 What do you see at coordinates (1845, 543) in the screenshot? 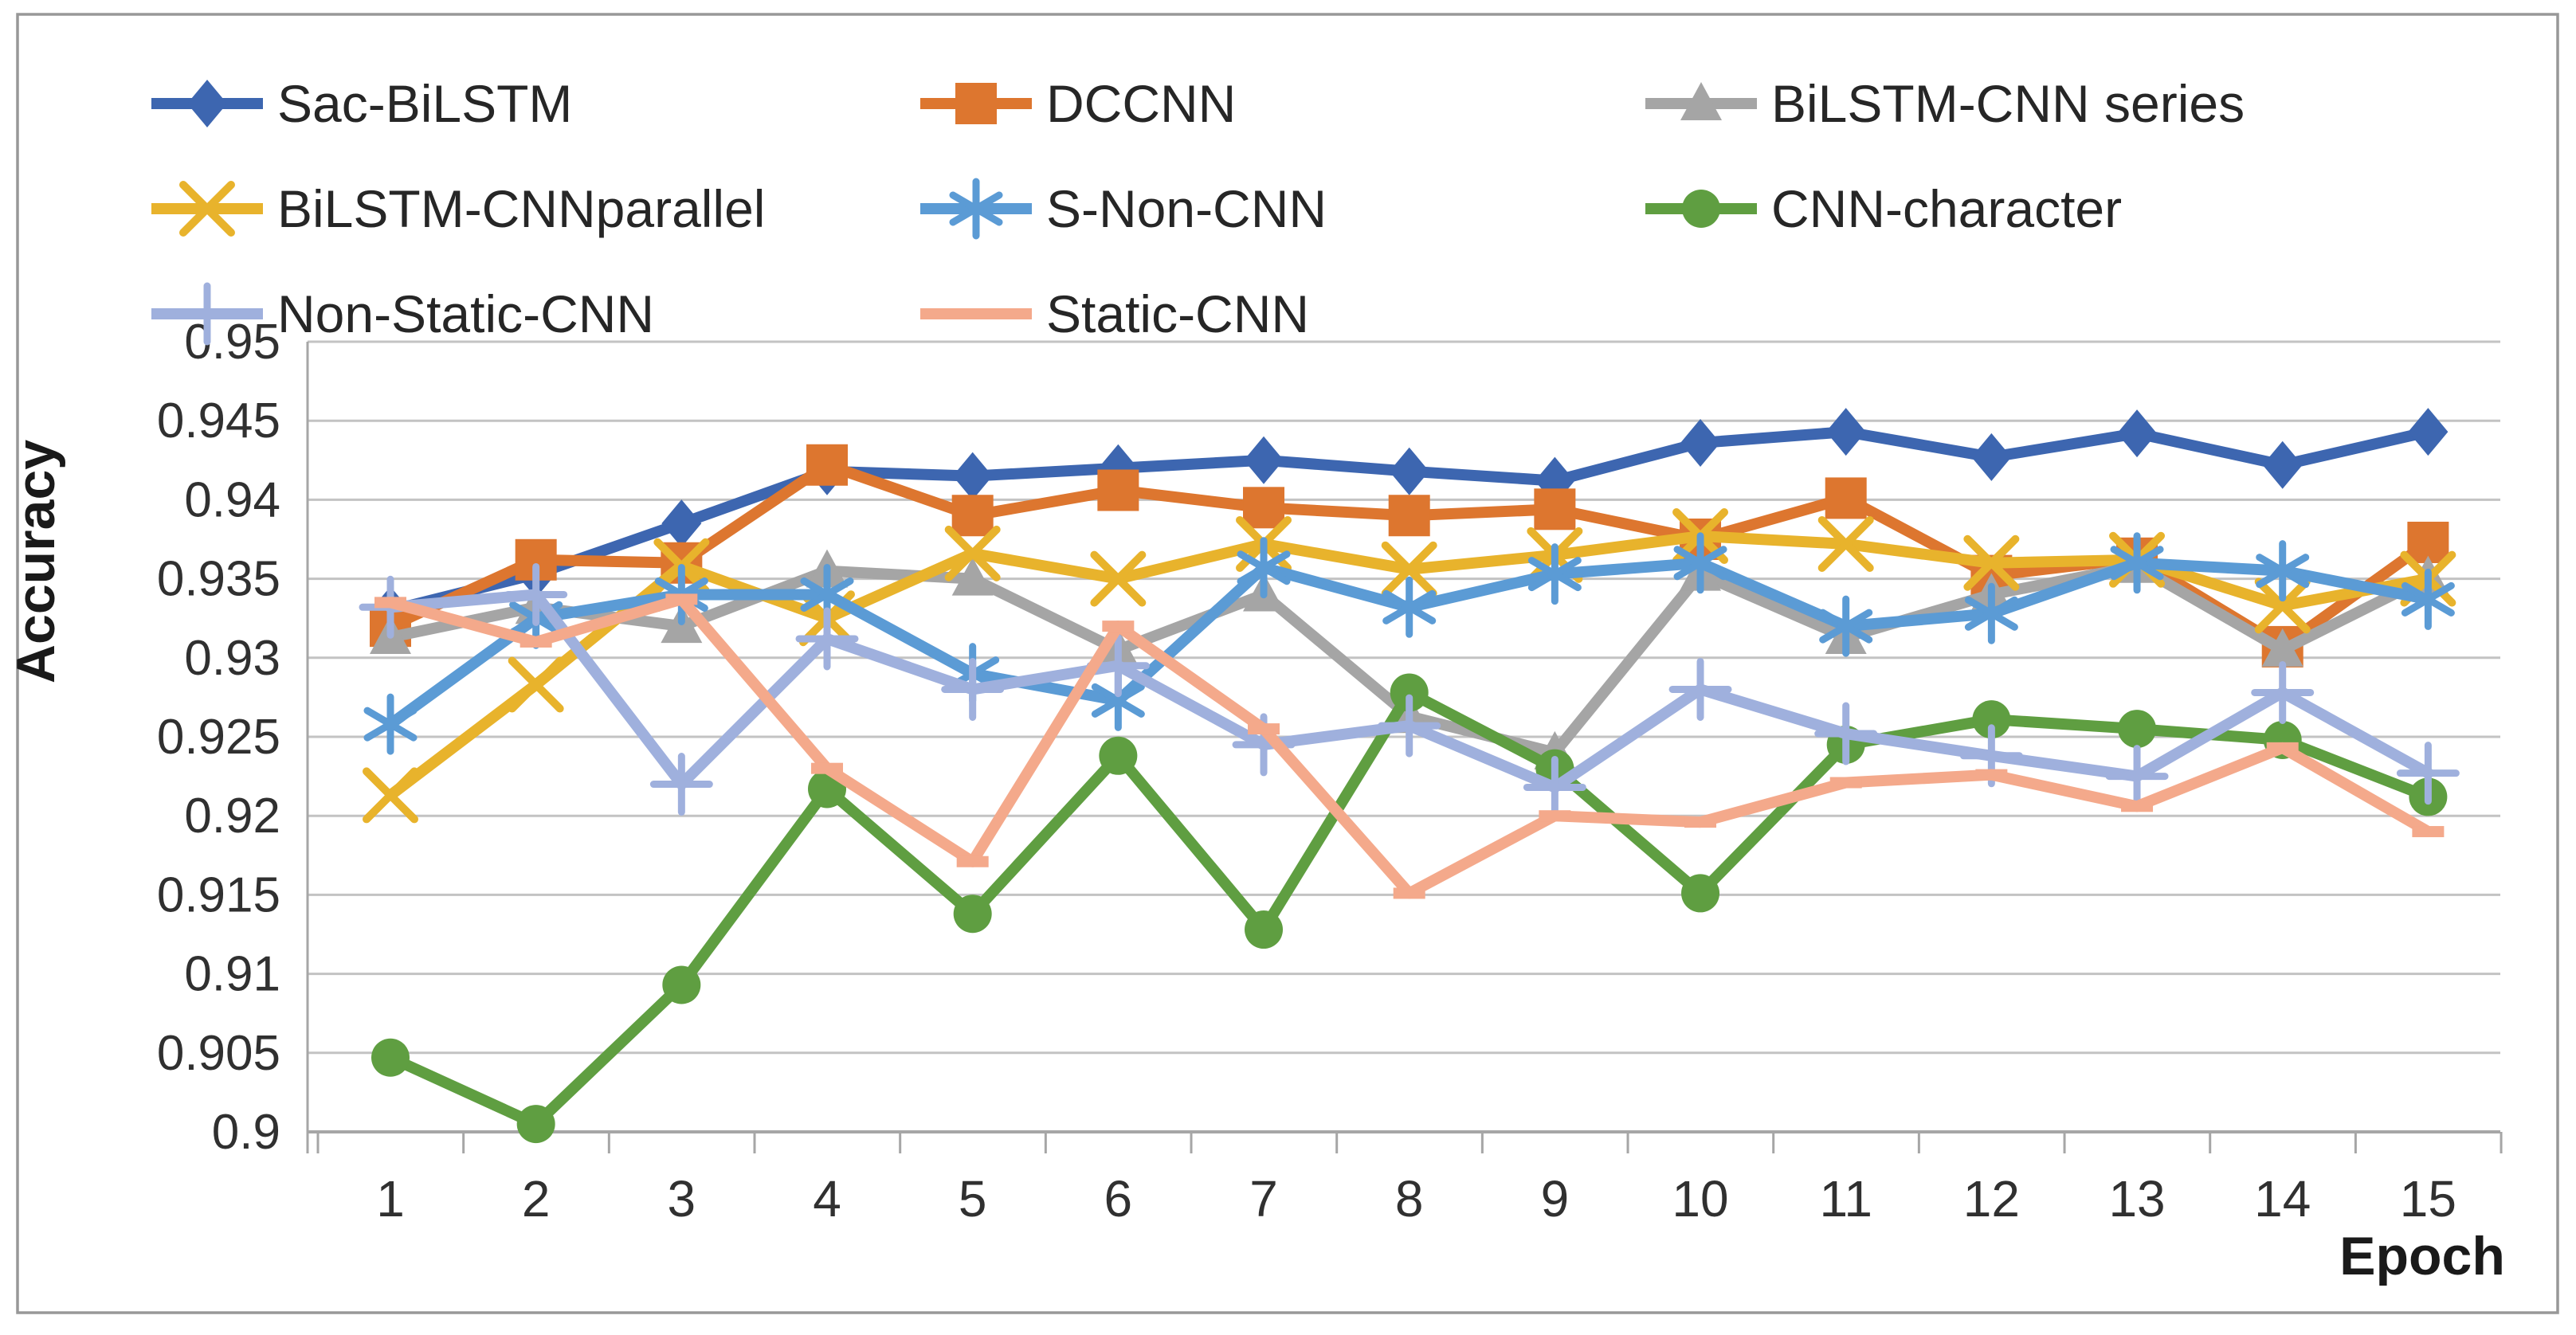
I see `x-marker-pt11` at bounding box center [1845, 543].